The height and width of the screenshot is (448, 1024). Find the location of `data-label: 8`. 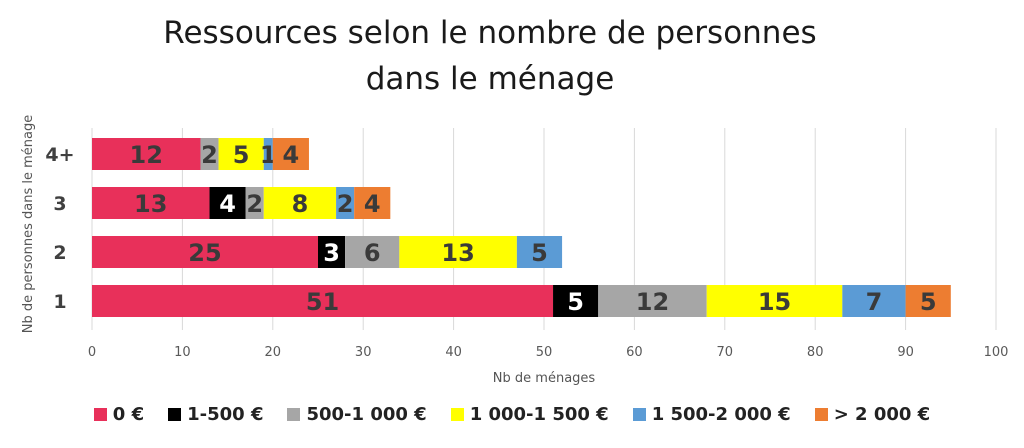

data-label: 8 is located at coordinates (300, 204).